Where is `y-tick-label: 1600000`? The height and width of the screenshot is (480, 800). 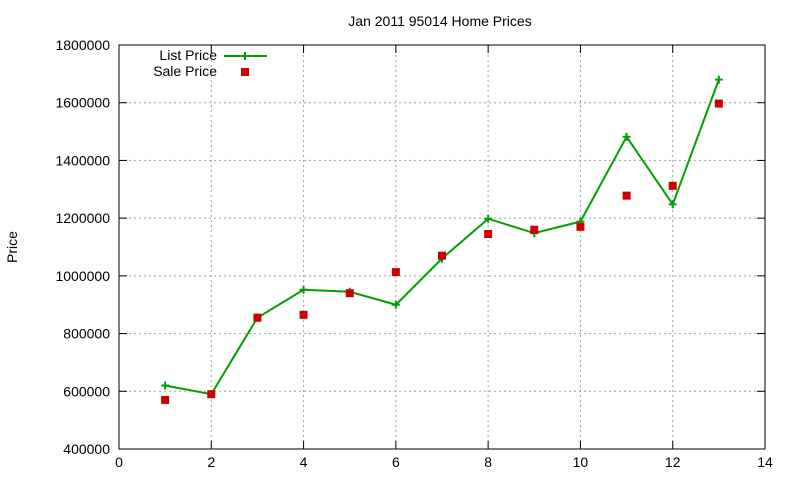
y-tick-label: 1600000 is located at coordinates (82, 103).